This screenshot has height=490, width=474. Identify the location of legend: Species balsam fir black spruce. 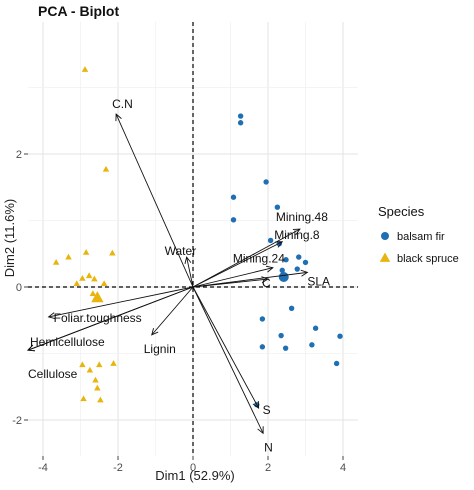
(418, 234).